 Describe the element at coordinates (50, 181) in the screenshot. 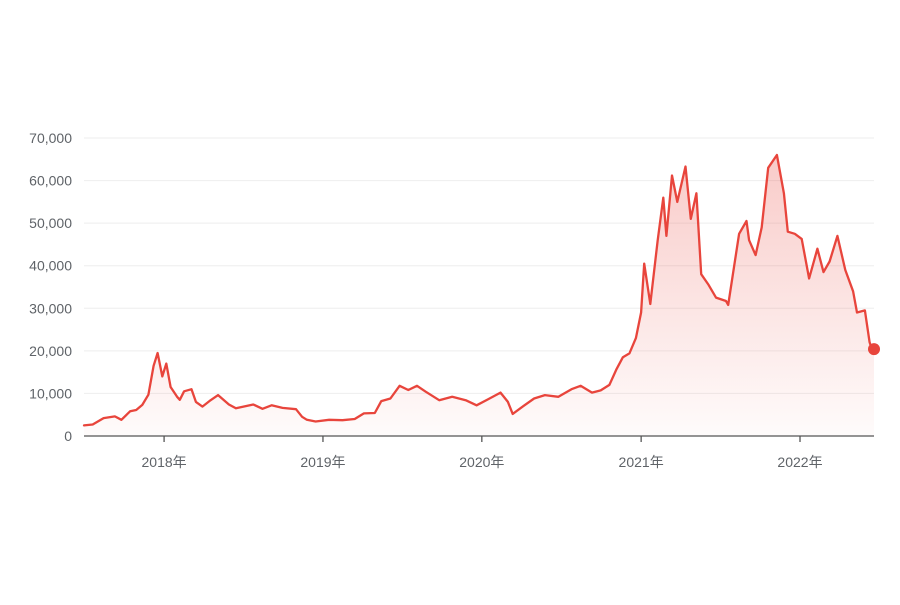

I see `y-tick-label: 60,000` at that location.